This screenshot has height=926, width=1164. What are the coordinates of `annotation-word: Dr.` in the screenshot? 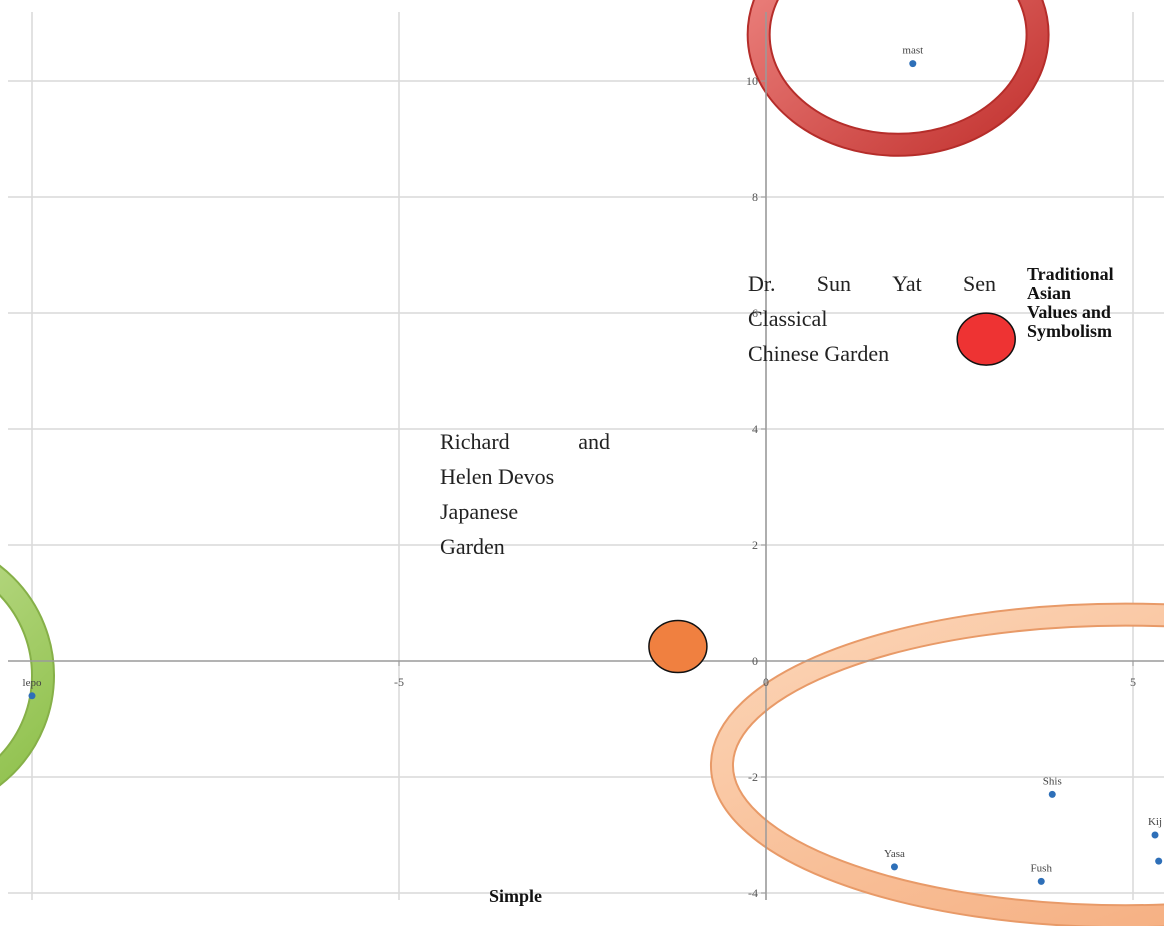 It's located at (762, 283).